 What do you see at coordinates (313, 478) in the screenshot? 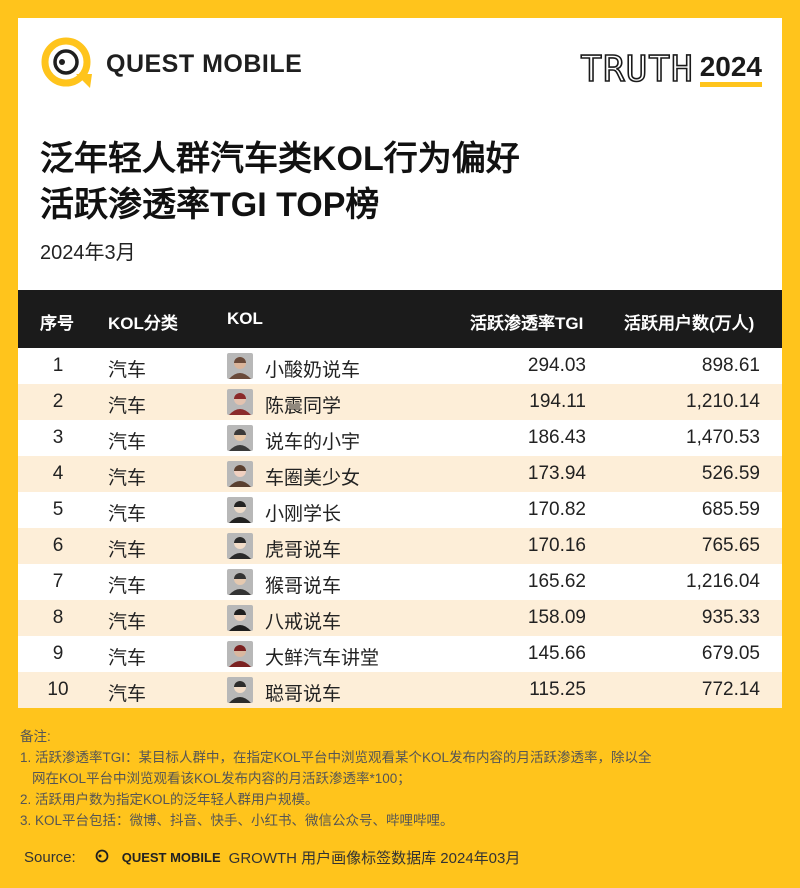
I see `kol-name-cell: 车圈美少女` at bounding box center [313, 478].